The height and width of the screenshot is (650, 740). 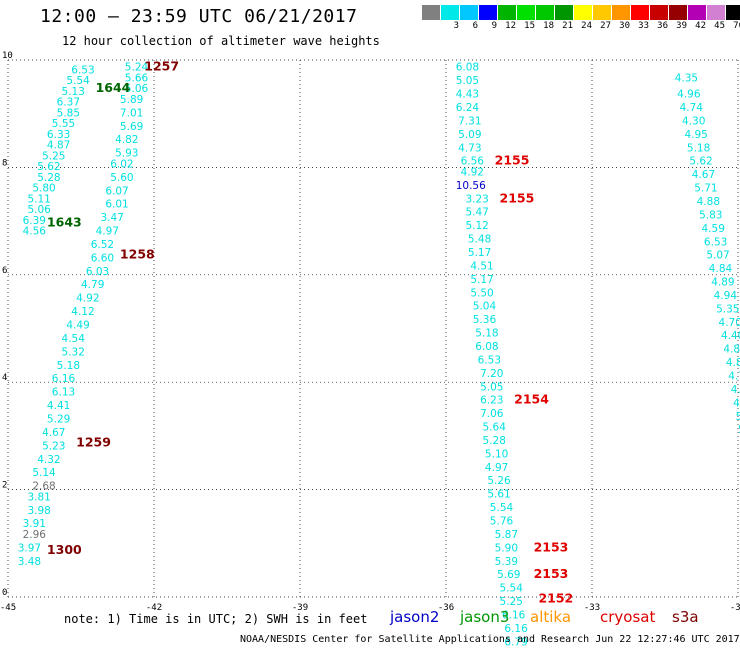 I want to click on wave-height-value: 3.47, so click(x=111, y=218).